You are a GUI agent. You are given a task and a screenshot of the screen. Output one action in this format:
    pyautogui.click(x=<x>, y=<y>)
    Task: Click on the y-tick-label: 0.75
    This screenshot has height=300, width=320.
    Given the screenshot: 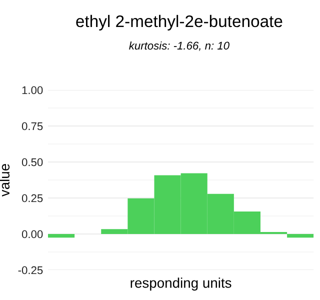 What is the action you would take?
    pyautogui.click(x=32, y=126)
    